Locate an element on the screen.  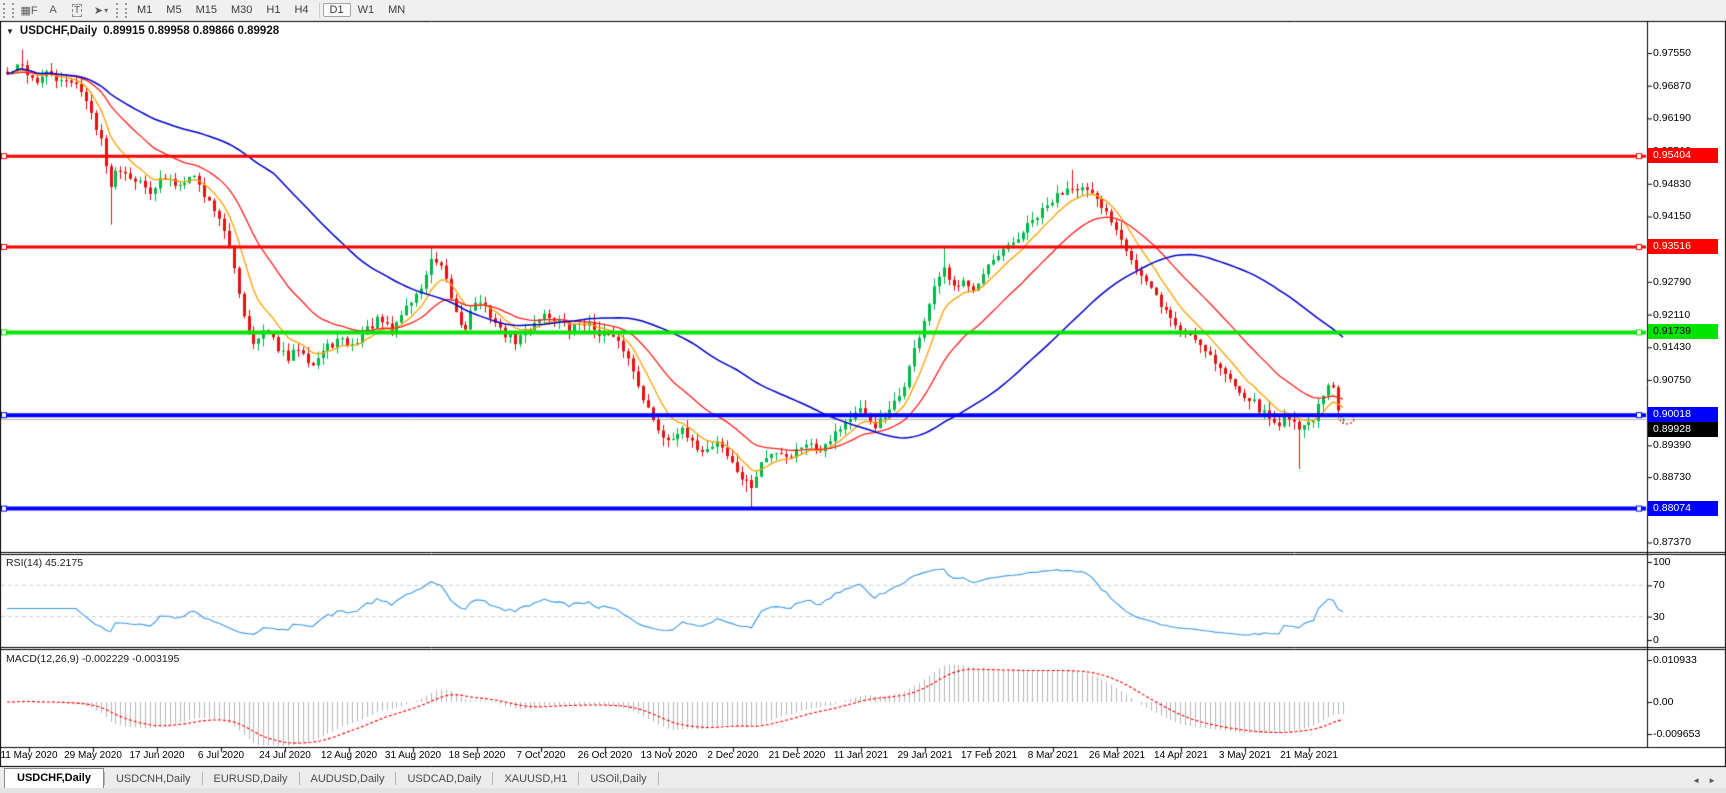
price-tick-label: 0.91430 is located at coordinates (1673, 347).